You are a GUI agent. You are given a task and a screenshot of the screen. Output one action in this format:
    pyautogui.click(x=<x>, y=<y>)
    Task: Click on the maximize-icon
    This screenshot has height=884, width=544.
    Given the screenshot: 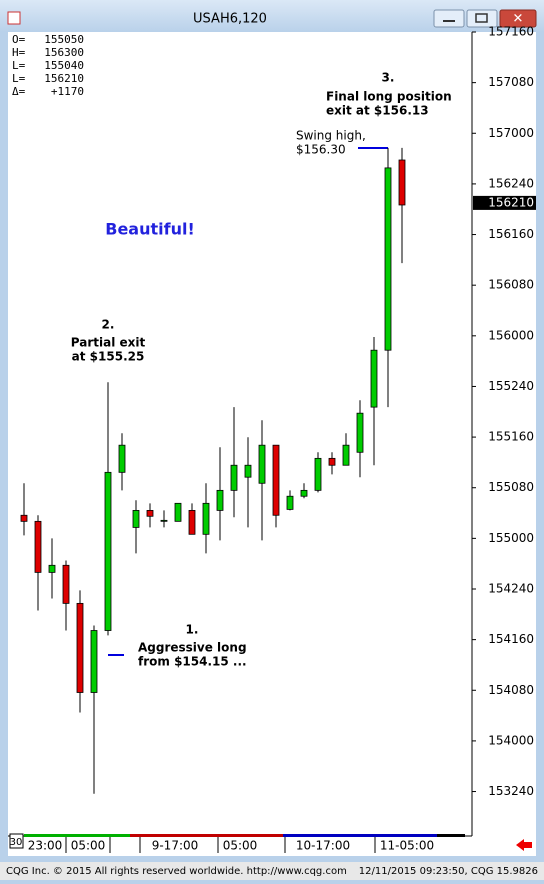 What is the action you would take?
    pyautogui.click(x=481, y=18)
    